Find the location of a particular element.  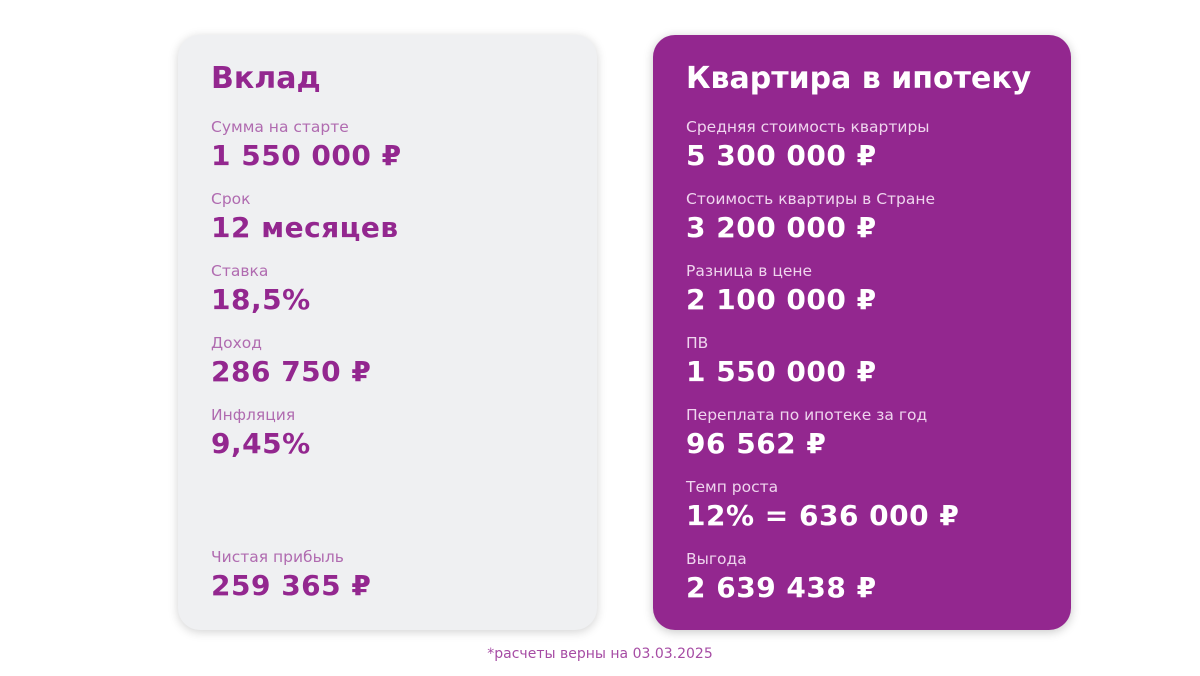

field-label: Переплата по ипотеке за год is located at coordinates (807, 415).